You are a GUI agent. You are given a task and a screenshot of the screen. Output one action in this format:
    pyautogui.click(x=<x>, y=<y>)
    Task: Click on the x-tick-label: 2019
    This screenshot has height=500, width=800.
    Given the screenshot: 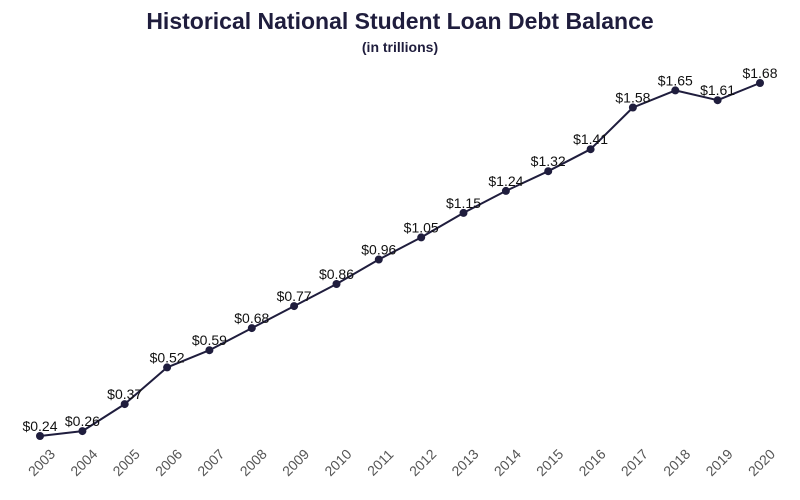 What is the action you would take?
    pyautogui.click(x=718, y=462)
    